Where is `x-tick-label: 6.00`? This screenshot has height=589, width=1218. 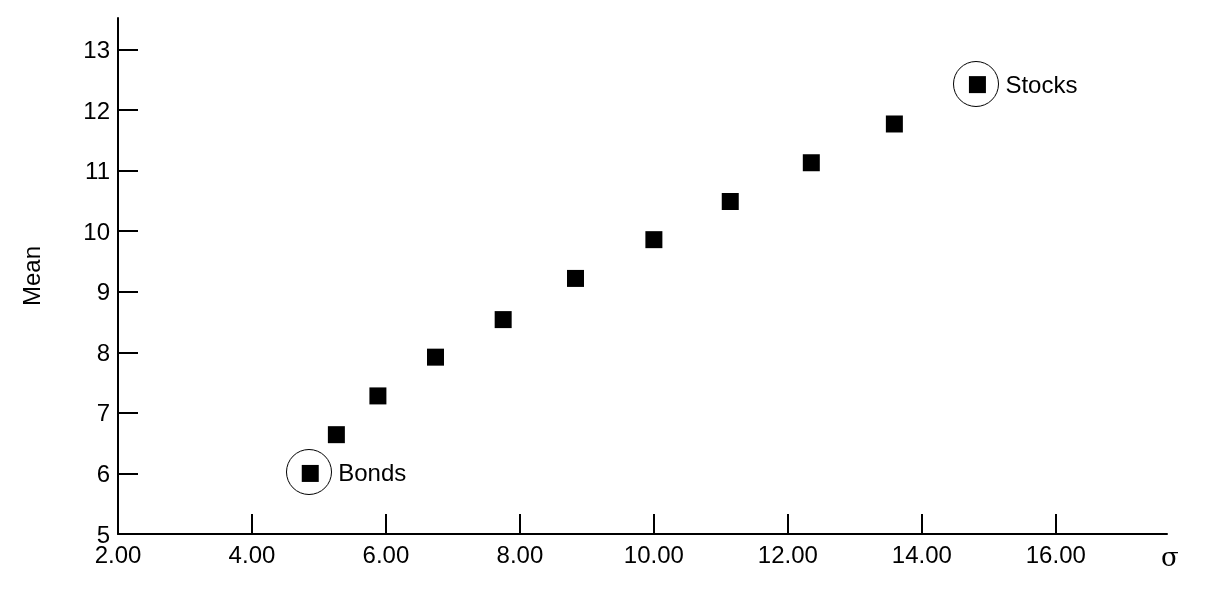
x-tick-label: 6.00 is located at coordinates (386, 554).